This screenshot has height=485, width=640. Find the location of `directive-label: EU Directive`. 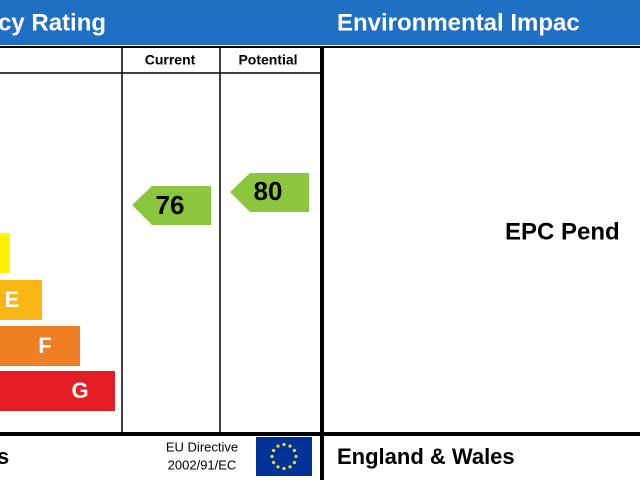

directive-label: EU Directive is located at coordinates (202, 446).